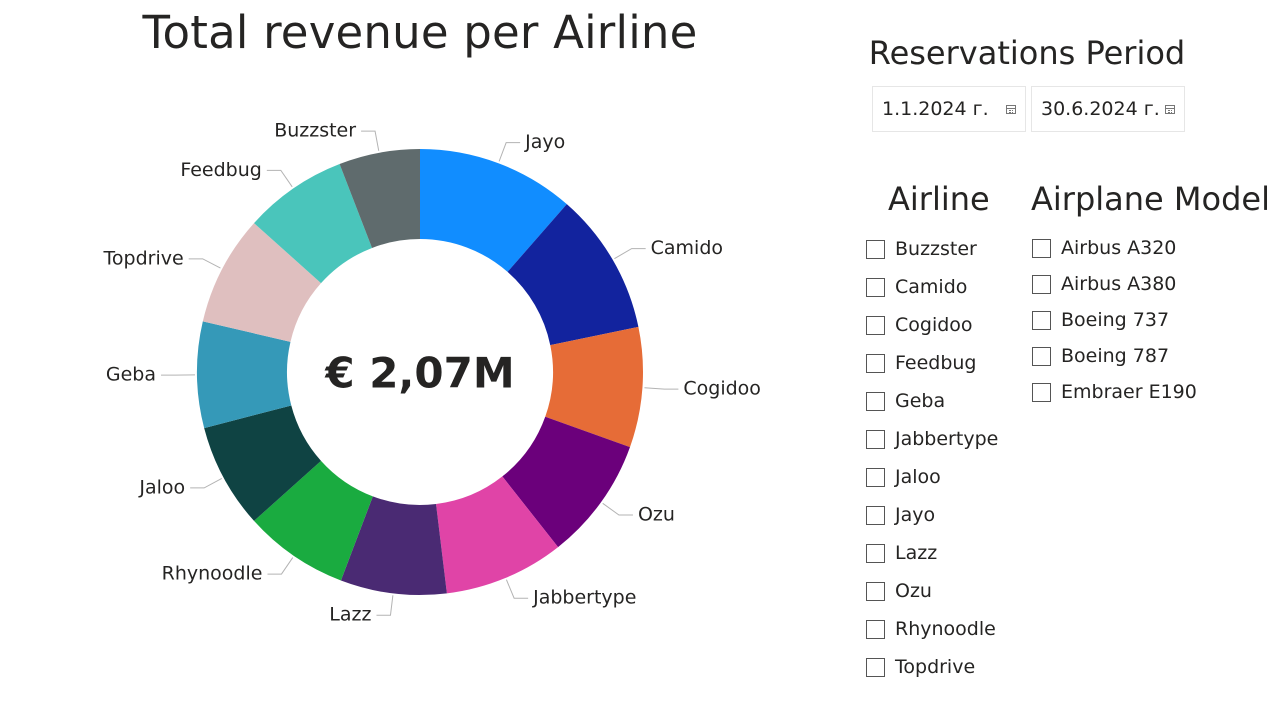 Image resolution: width=1274 pixels, height=716 pixels. What do you see at coordinates (393, 545) in the screenshot?
I see `donut-slice-lazz` at bounding box center [393, 545].